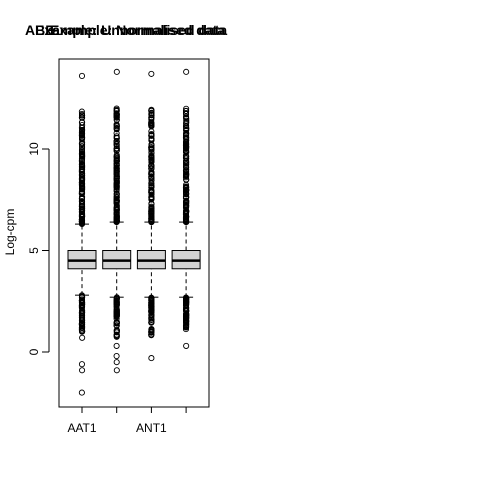 The width and height of the screenshot is (480, 480). I want to click on y-tick-label-2: 10, so click(34, 149).